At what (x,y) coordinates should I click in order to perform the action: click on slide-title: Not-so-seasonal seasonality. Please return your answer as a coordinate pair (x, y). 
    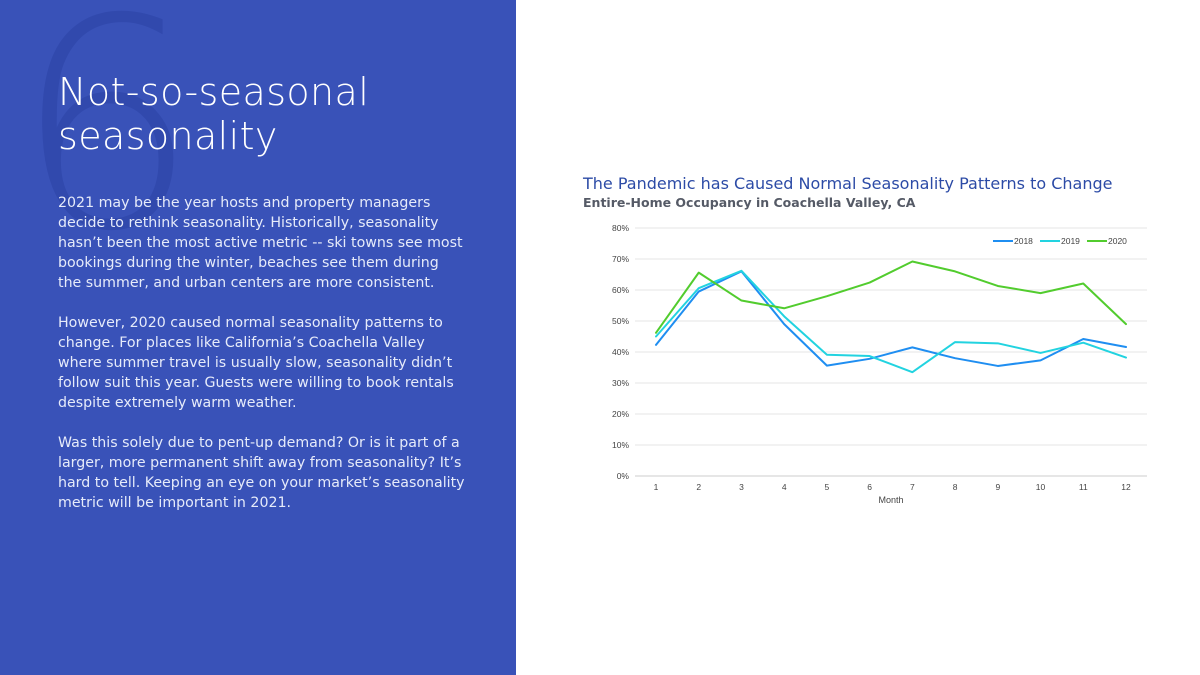
    Looking at the image, I should click on (273, 114).